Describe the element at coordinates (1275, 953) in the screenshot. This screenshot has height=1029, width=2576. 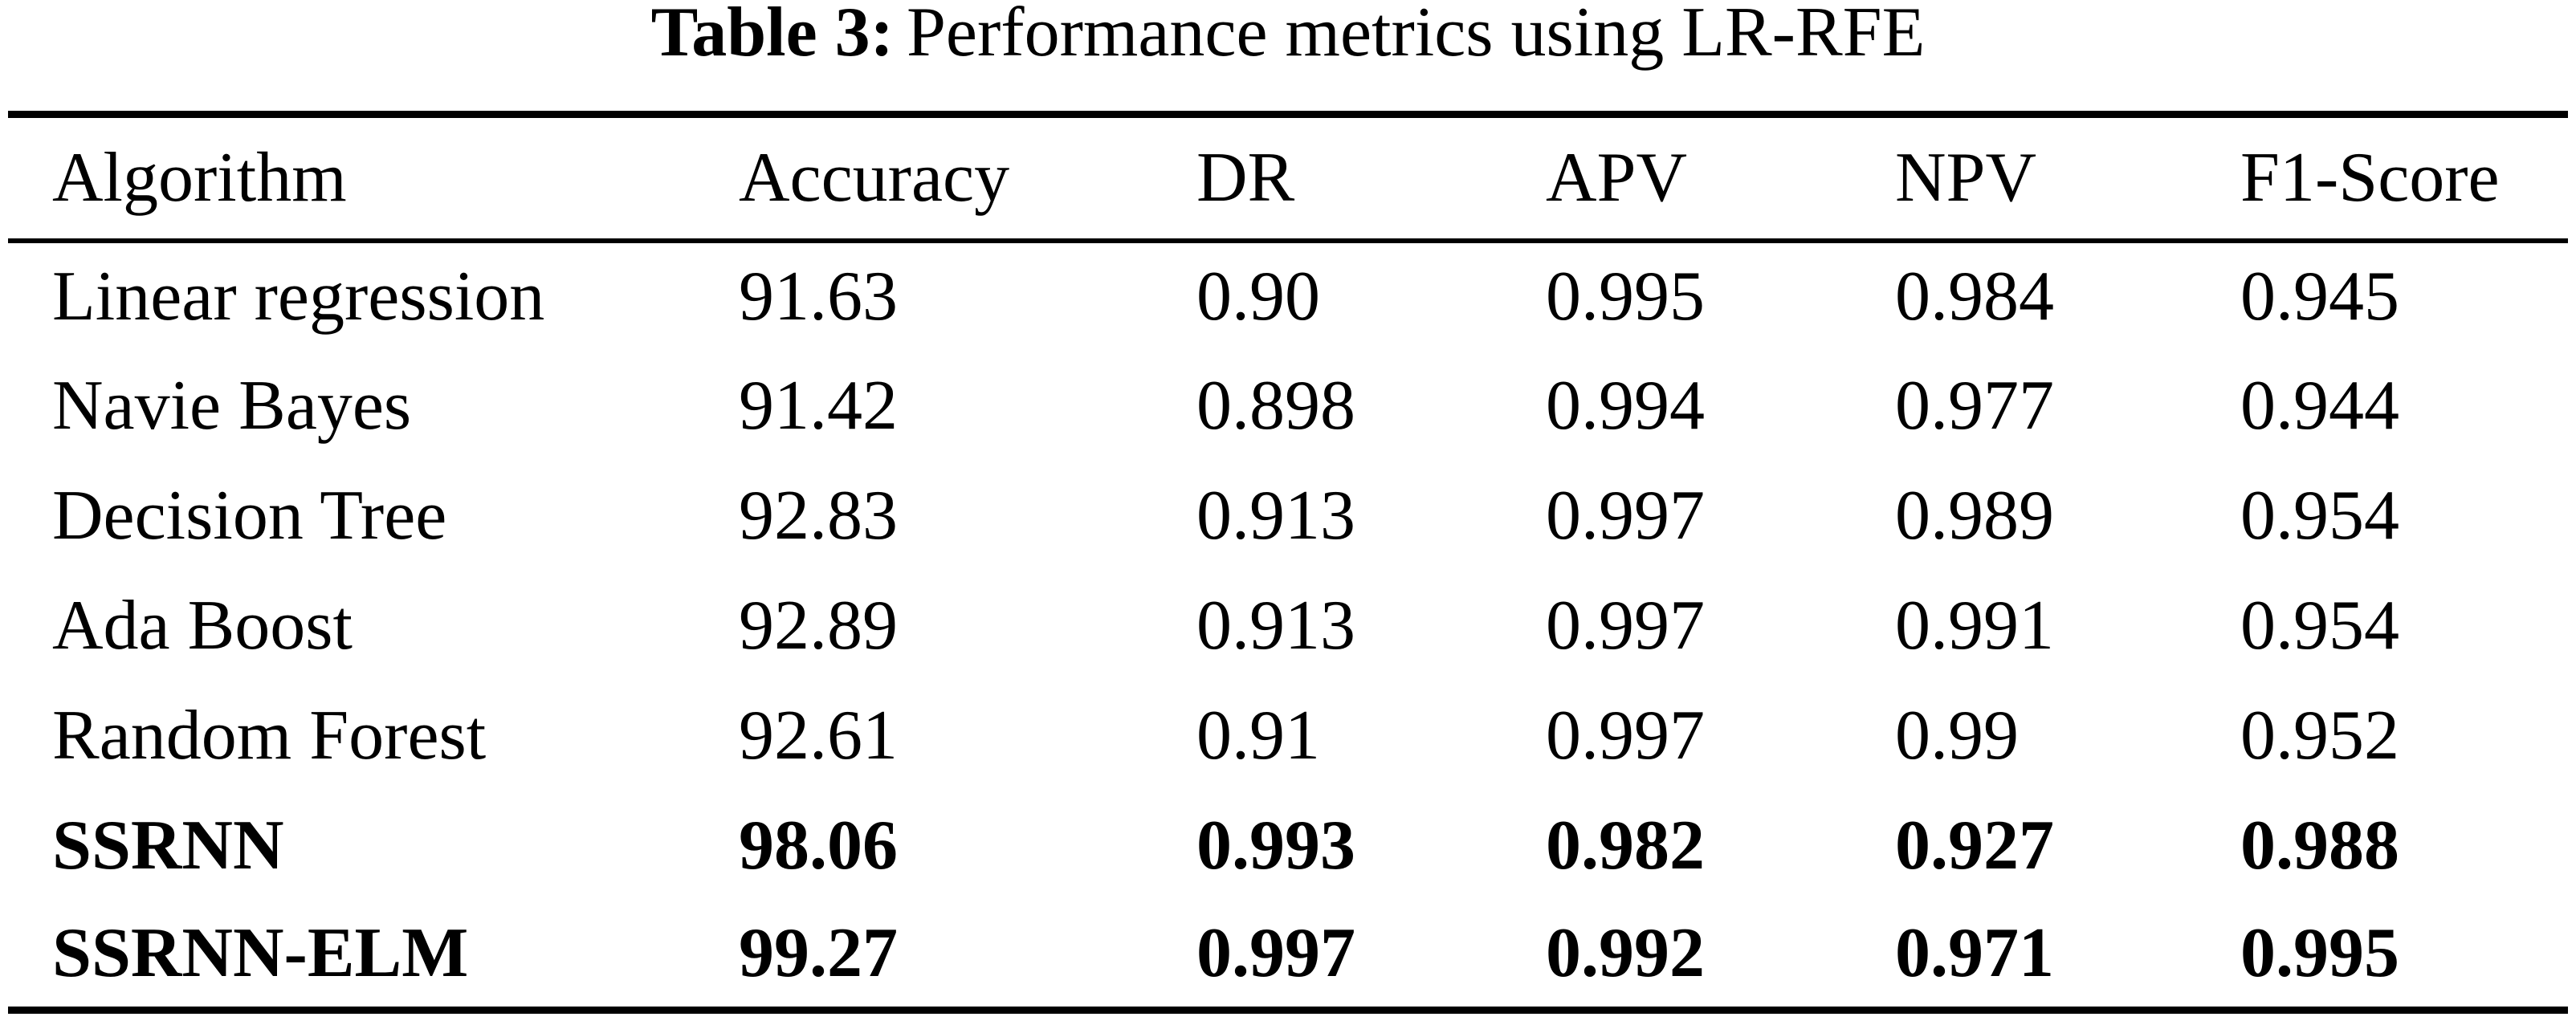
I see `cell-dr: 0.997` at that location.